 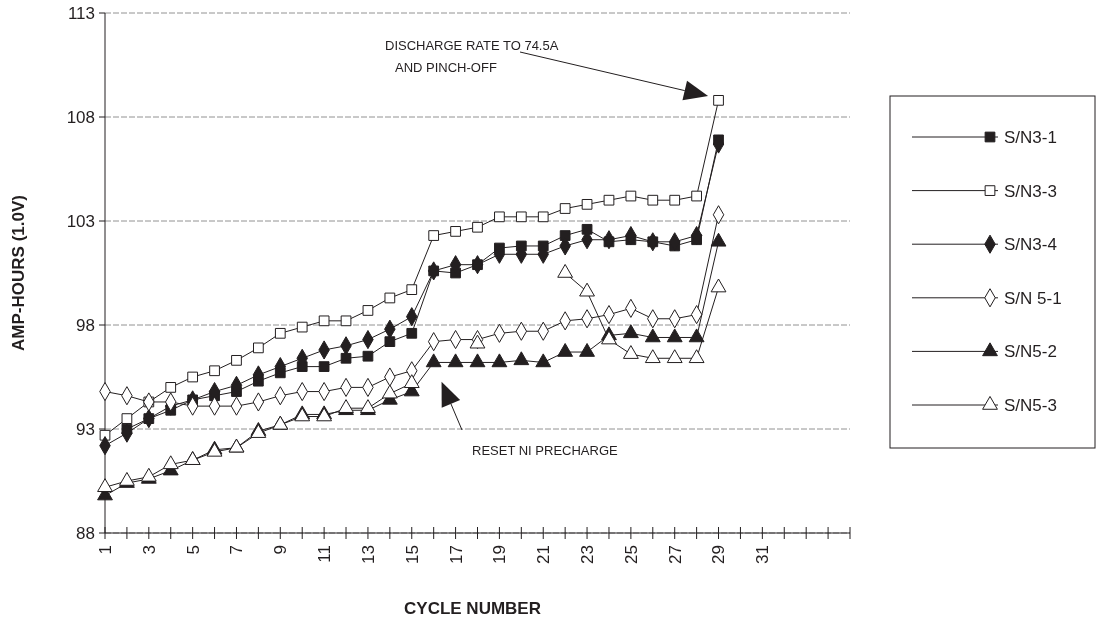 I want to click on x-tick-label: 29, so click(x=719, y=554).